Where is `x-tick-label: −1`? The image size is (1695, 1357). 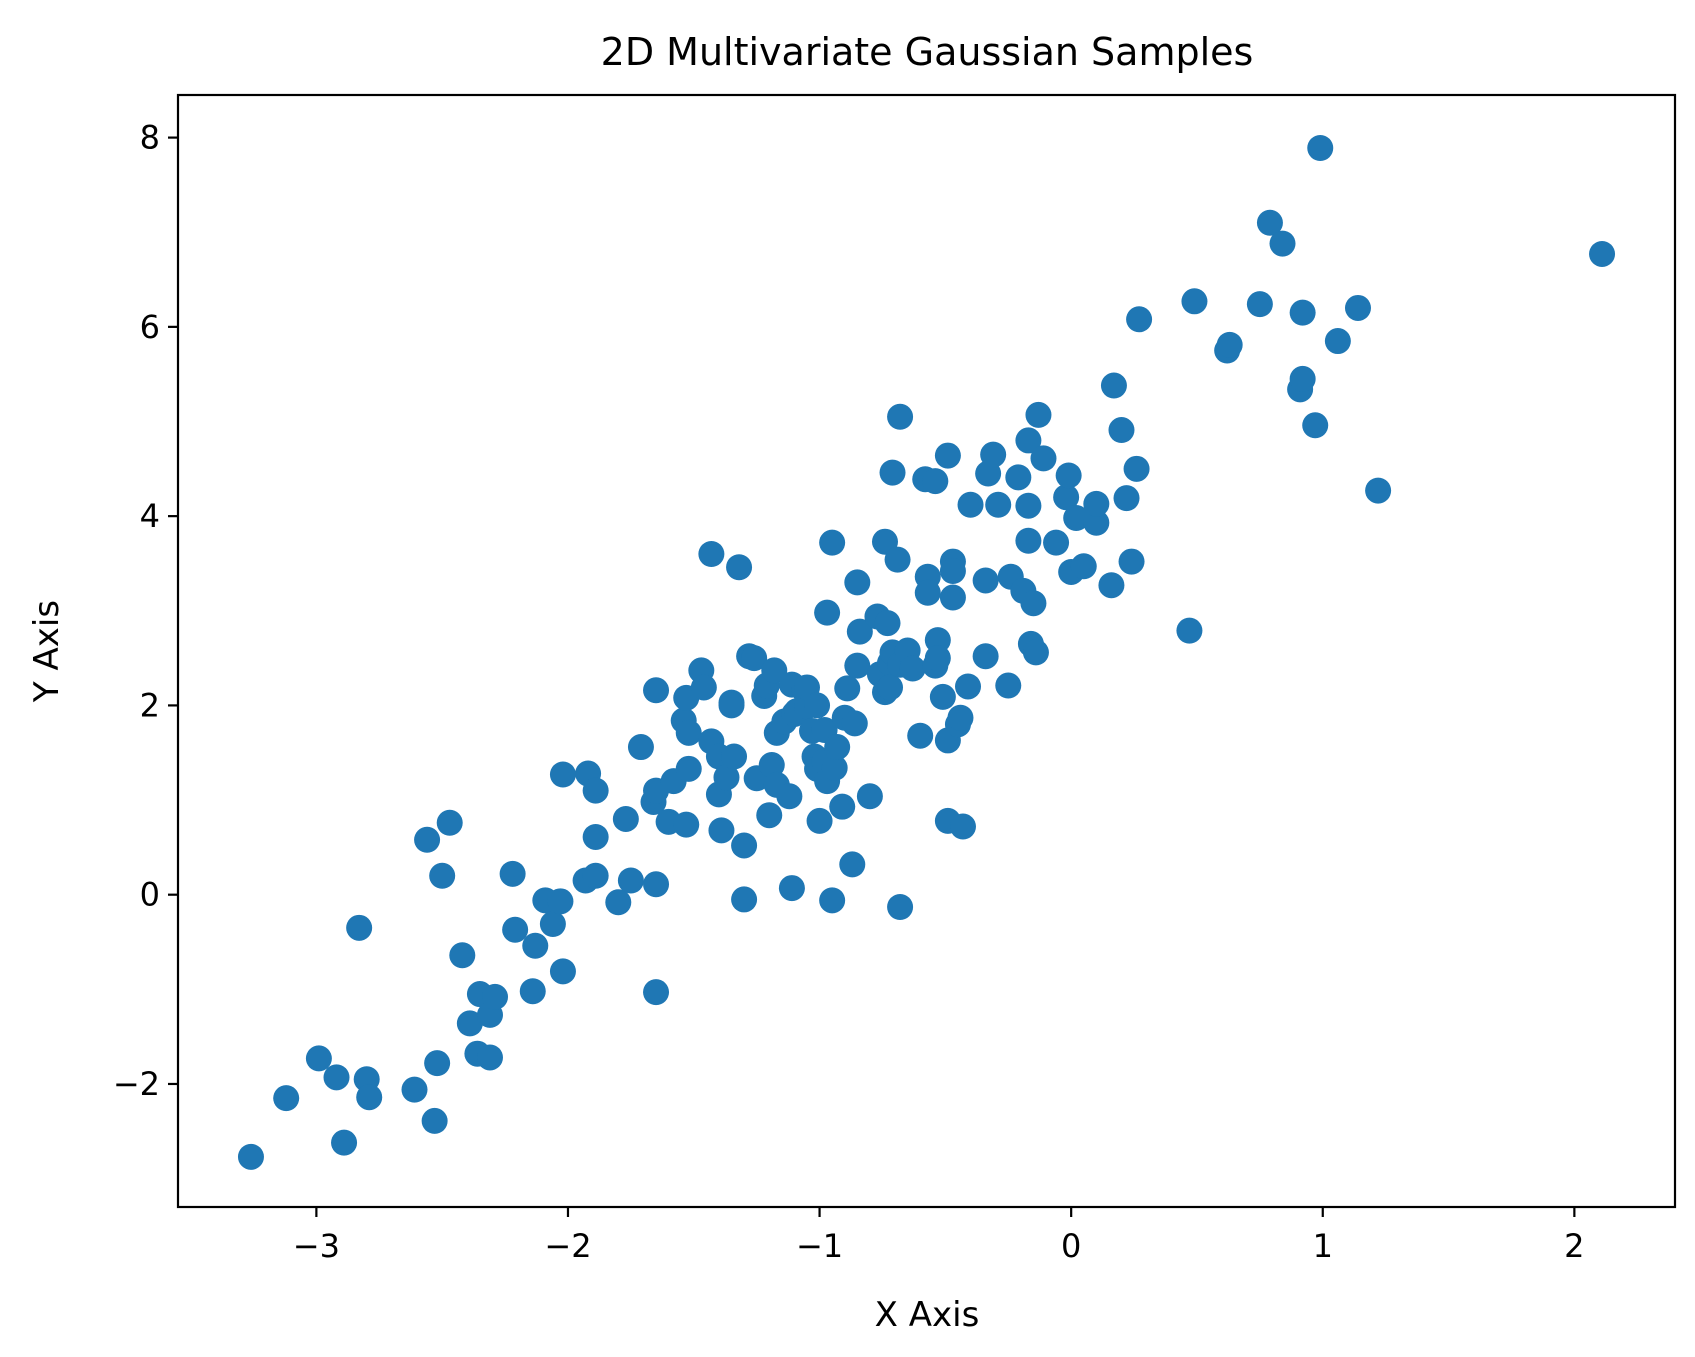 x-tick-label: −1 is located at coordinates (819, 1246).